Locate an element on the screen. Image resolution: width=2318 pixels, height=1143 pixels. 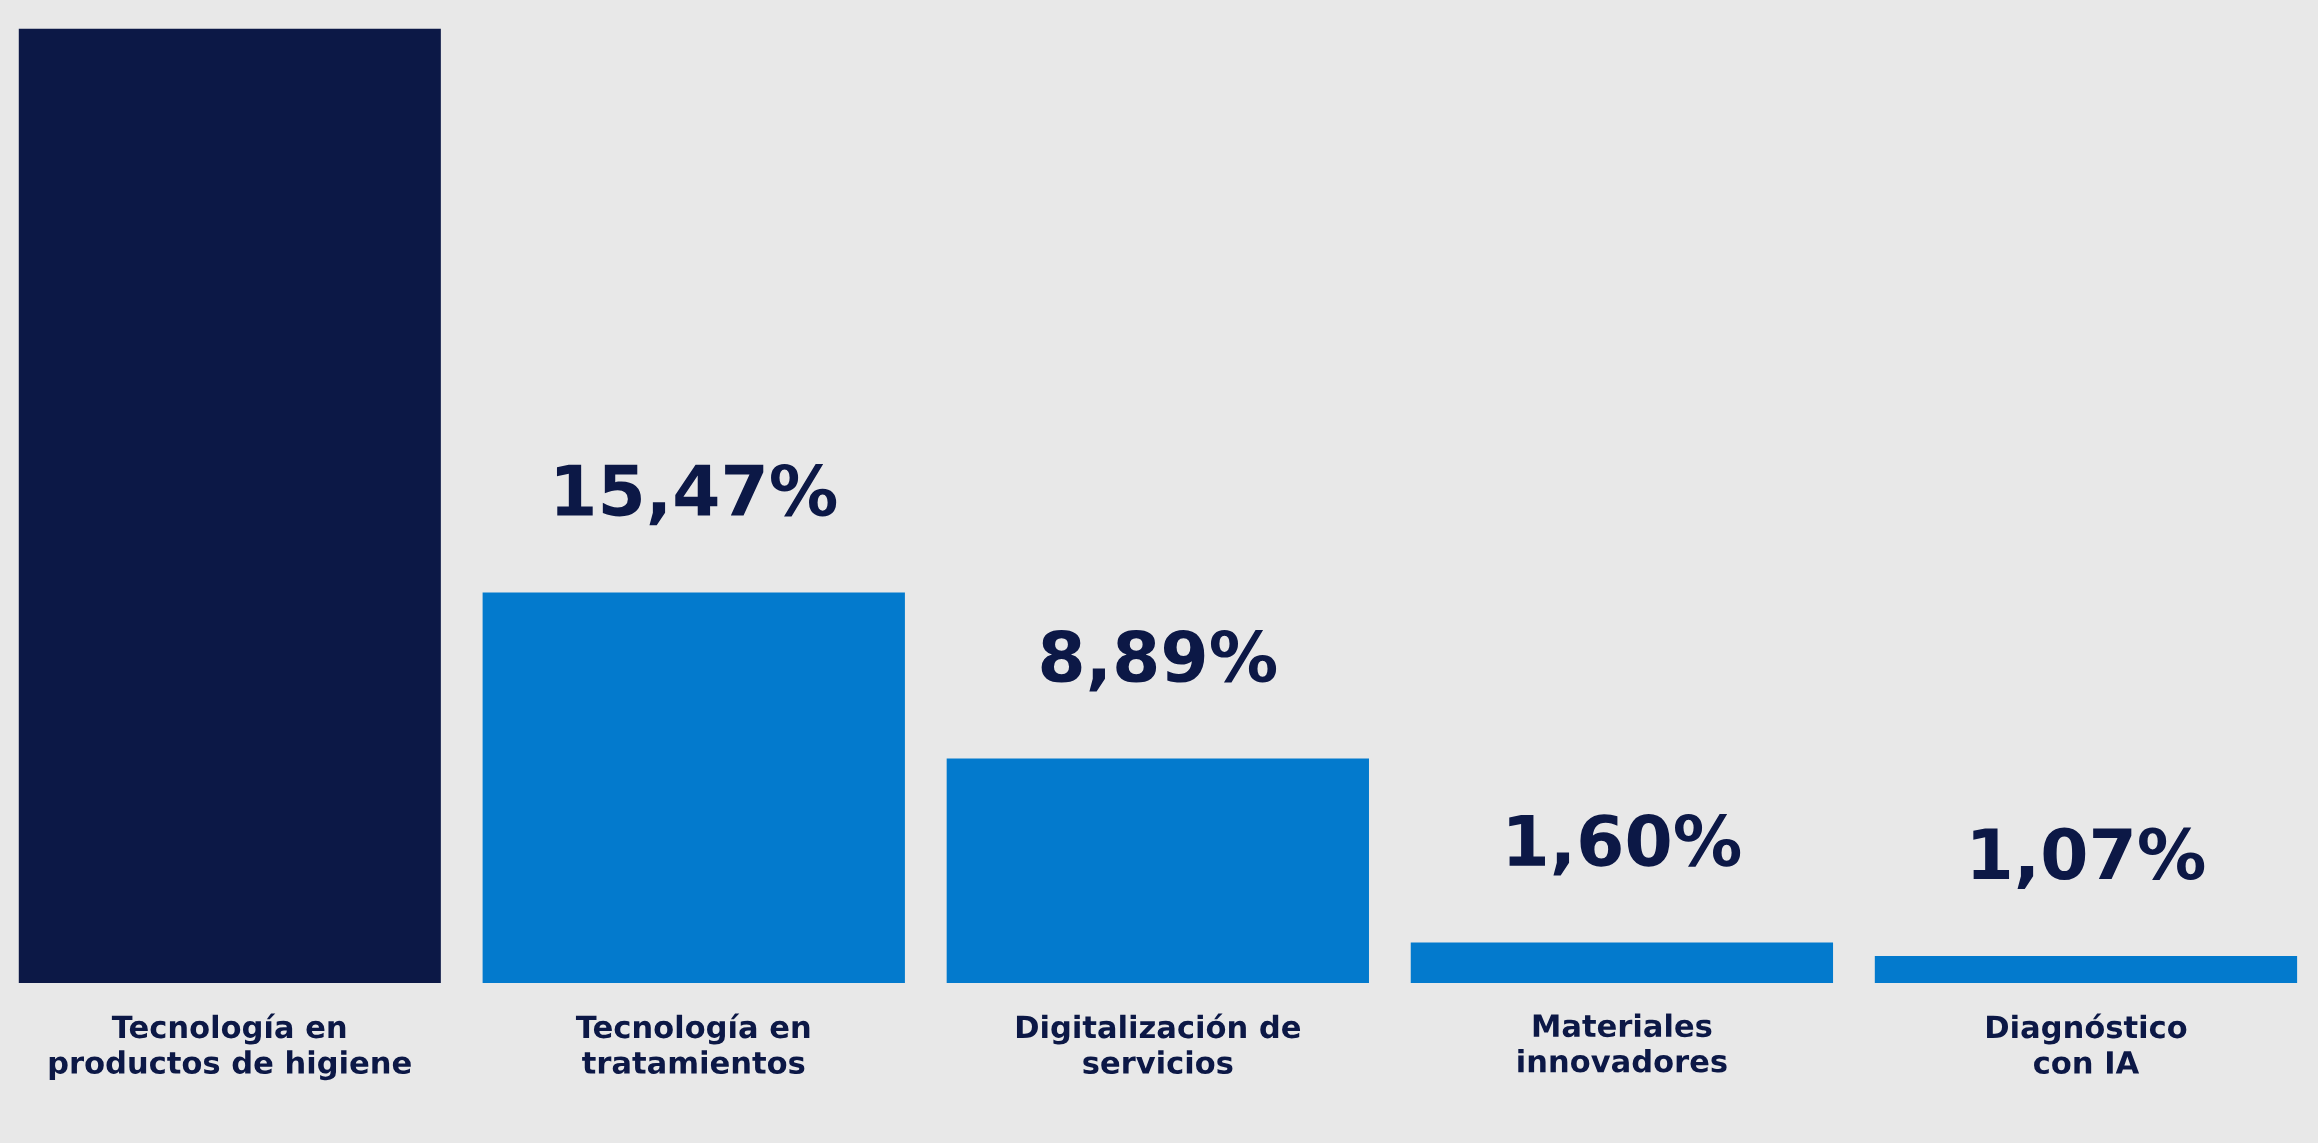
data-label: 1,60% is located at coordinates (1625, 845).